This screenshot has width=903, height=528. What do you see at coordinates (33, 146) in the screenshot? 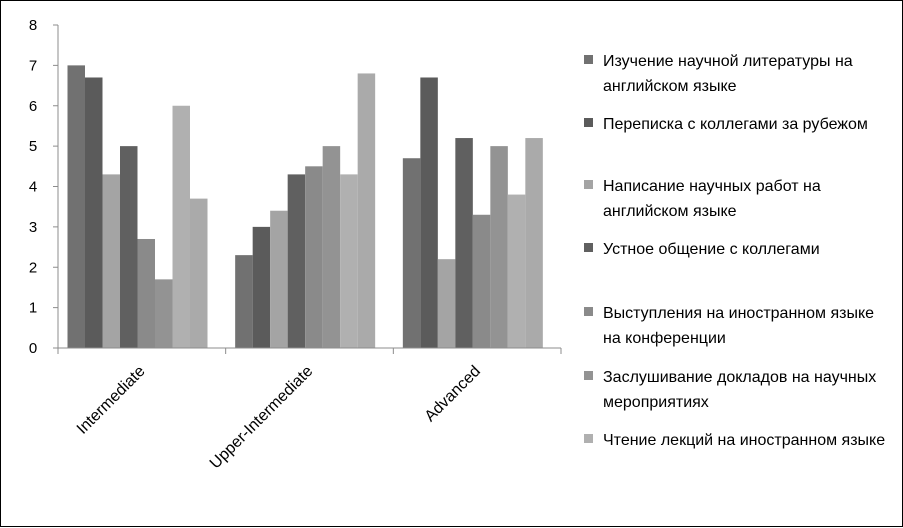
I see `y-tick-label: 5` at bounding box center [33, 146].